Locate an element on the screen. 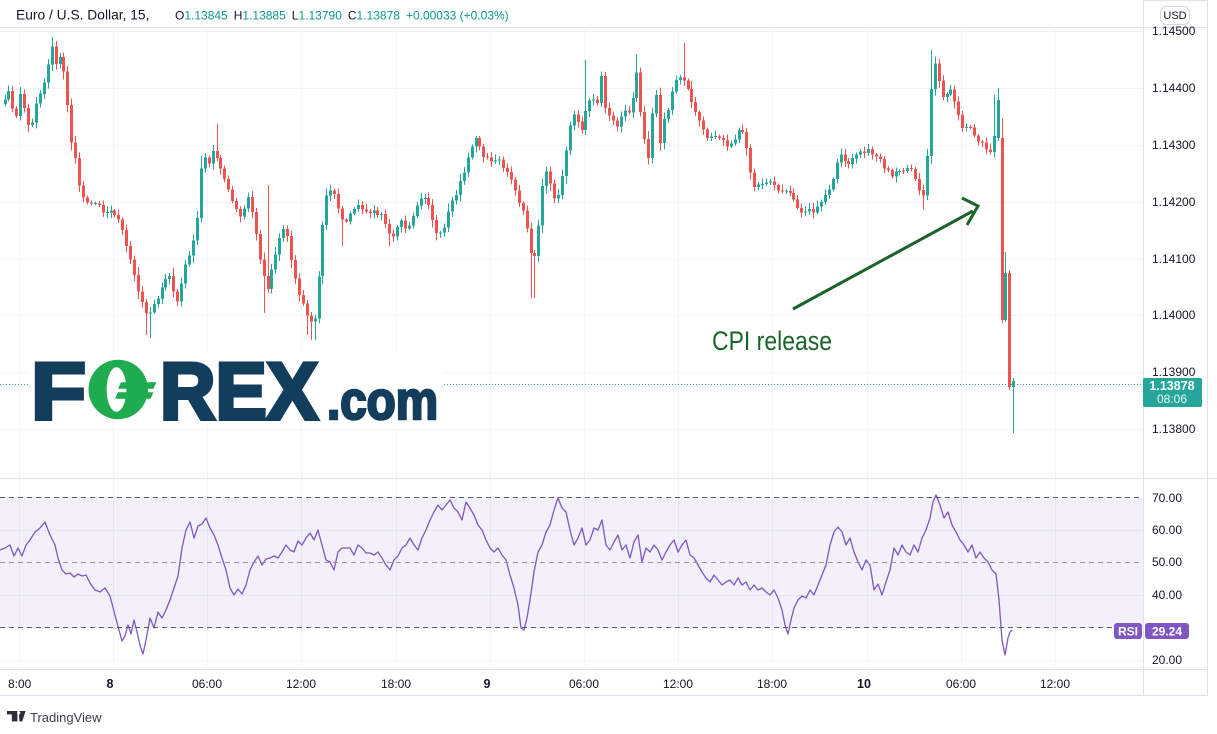 Image resolution: width=1217 pixels, height=734 pixels. svg-text: 1.14100 is located at coordinates (1174, 259).